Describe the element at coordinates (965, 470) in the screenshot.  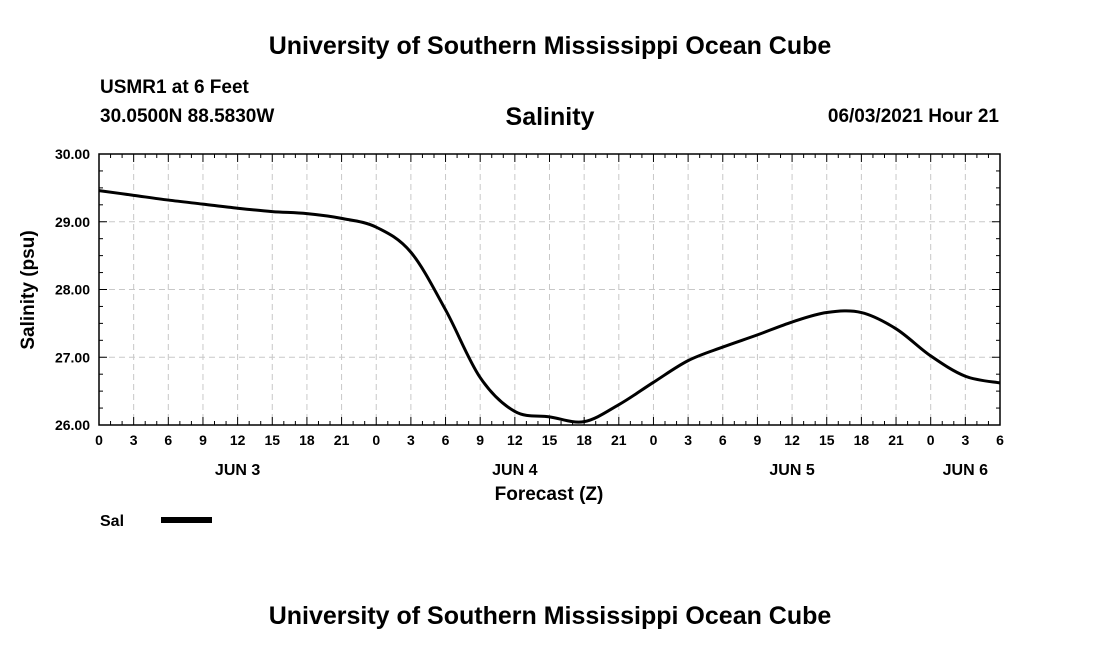
I see `x-day-label: JUN 6` at that location.